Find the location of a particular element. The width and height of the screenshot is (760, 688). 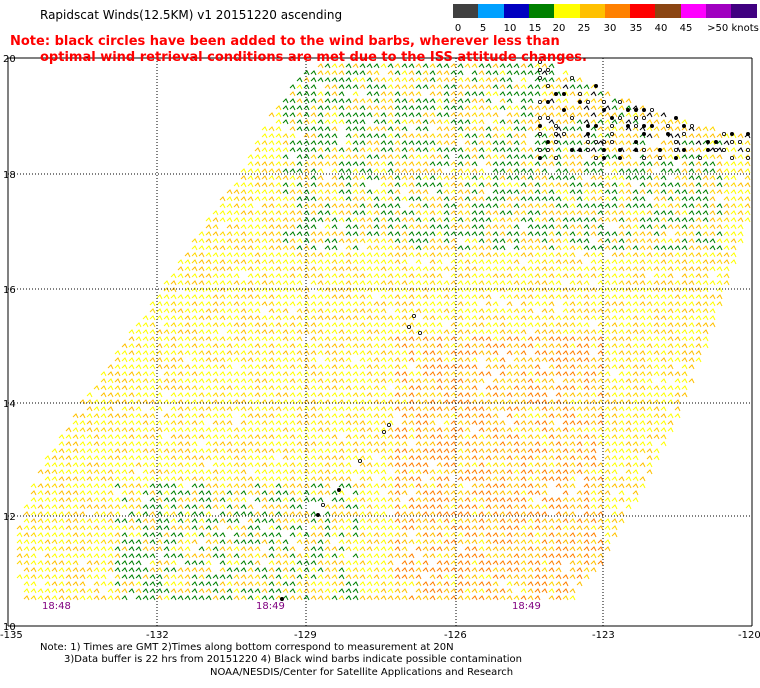

lat-label-14: 14 is located at coordinates (9, 404).